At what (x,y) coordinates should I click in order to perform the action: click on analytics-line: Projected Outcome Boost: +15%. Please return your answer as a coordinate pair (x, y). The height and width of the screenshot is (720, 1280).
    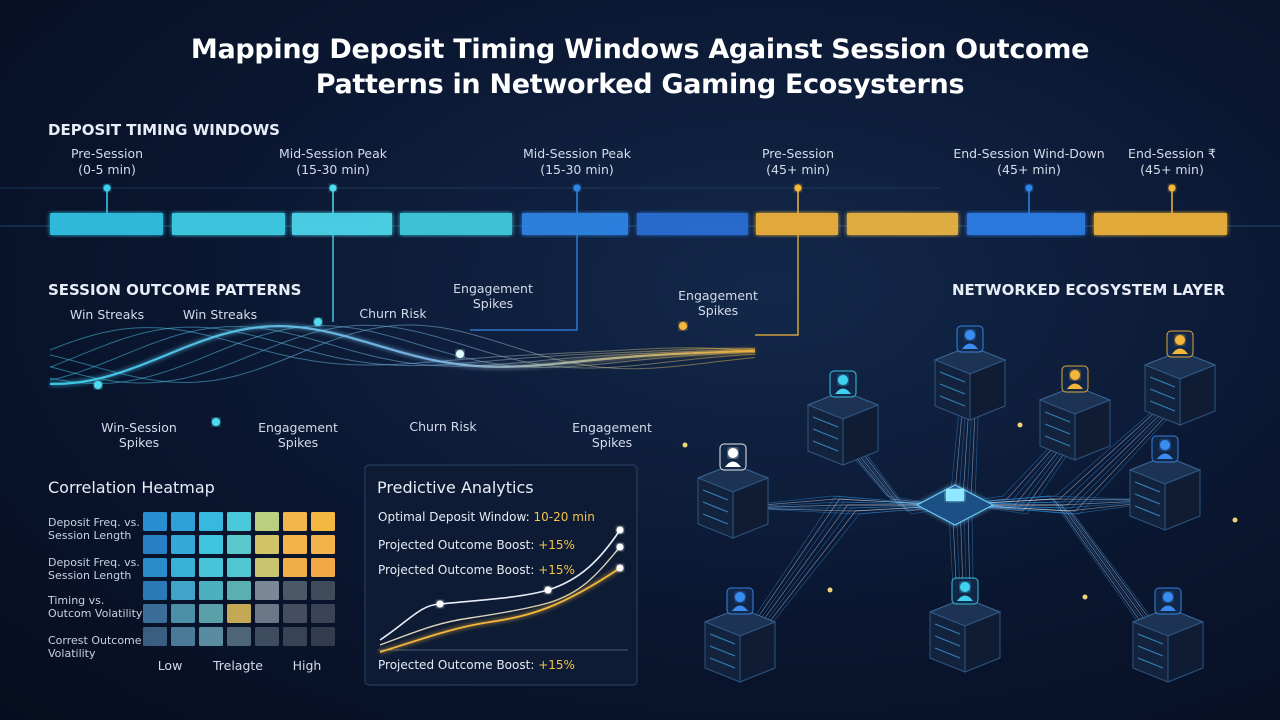
    Looking at the image, I should click on (476, 570).